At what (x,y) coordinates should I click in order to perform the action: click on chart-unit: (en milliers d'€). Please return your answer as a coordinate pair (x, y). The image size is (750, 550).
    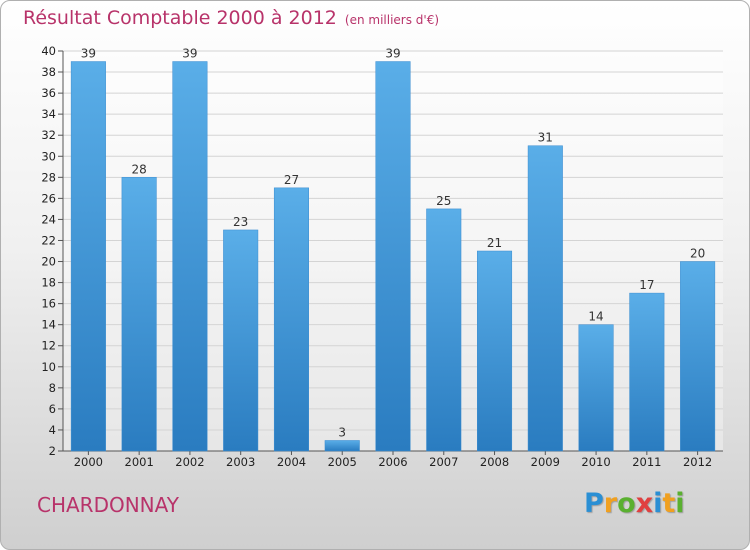
    Looking at the image, I should click on (392, 20).